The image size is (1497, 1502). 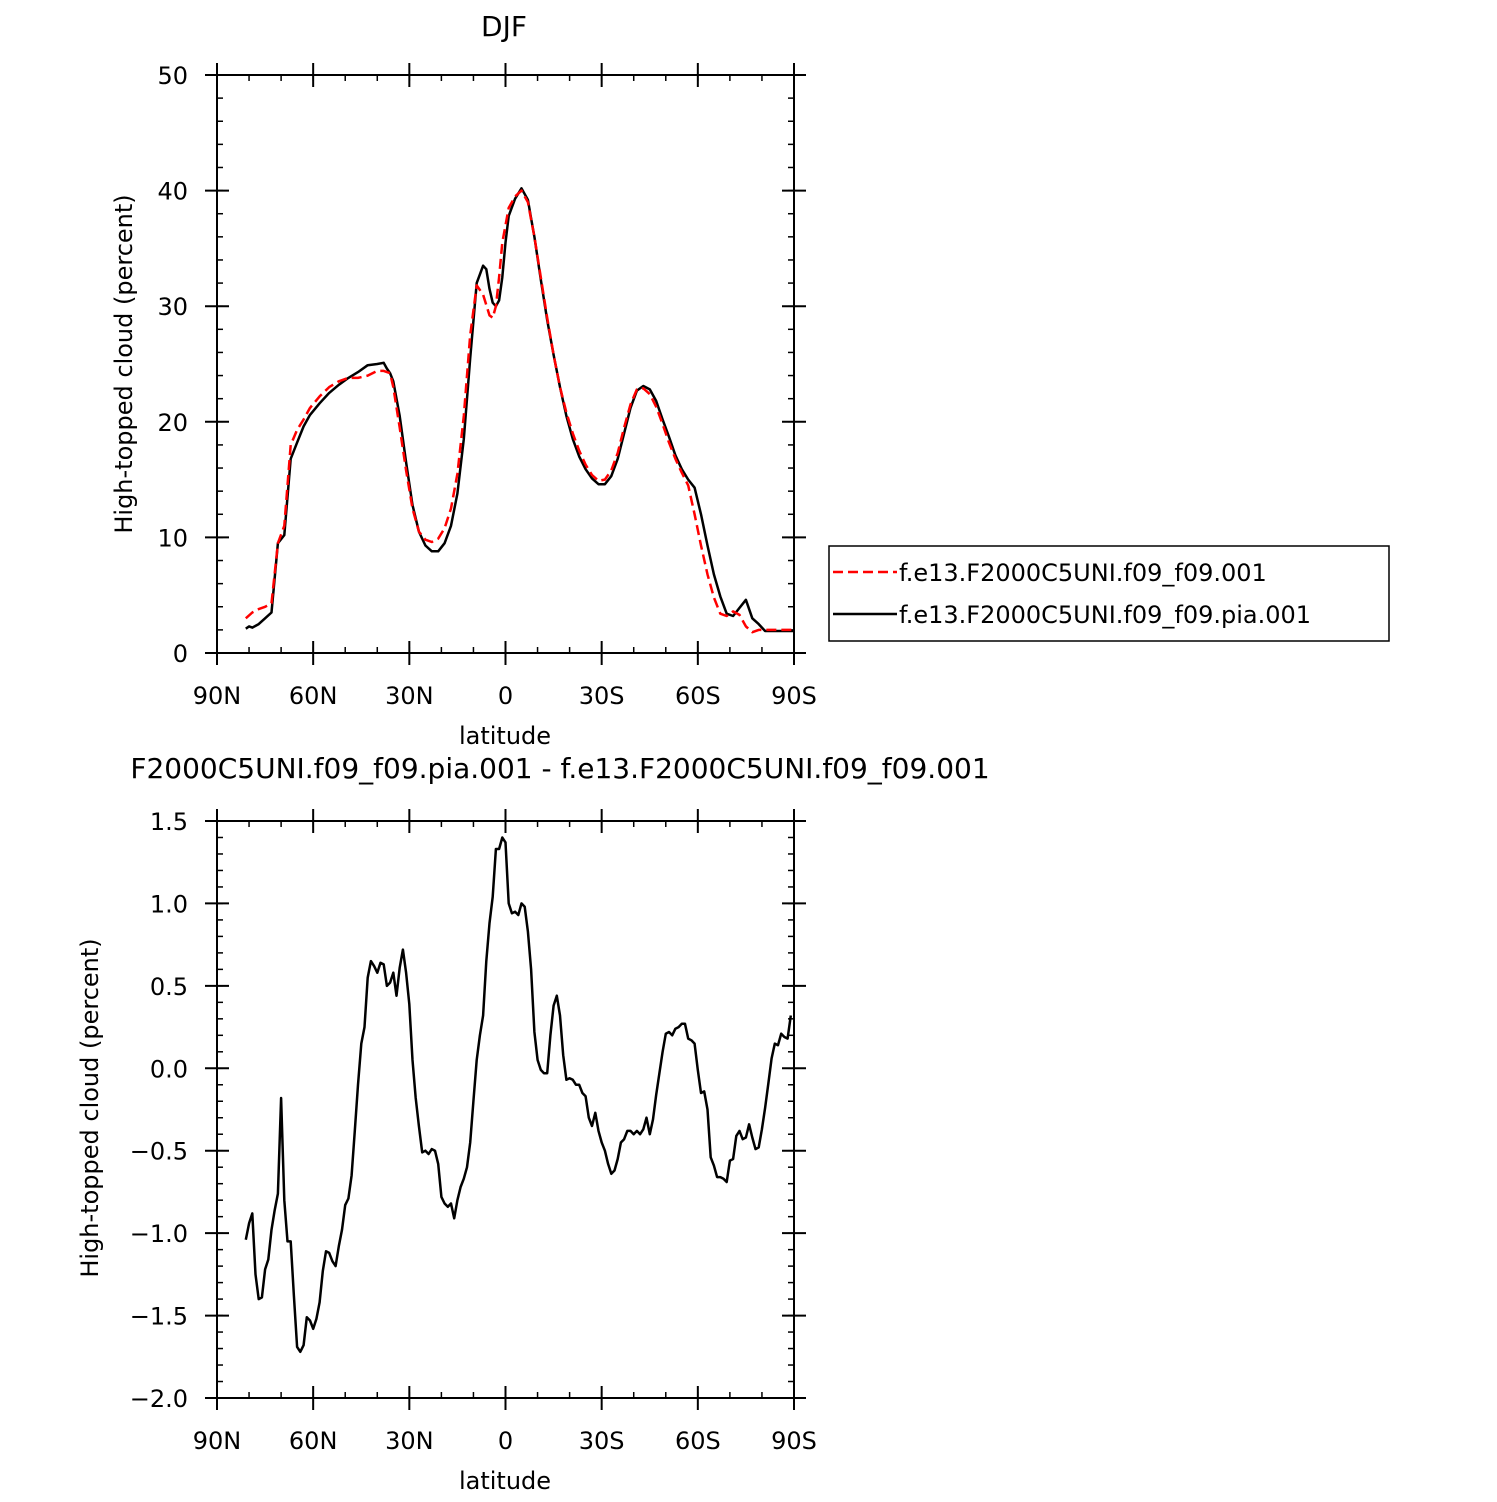 I want to click on top-plot-frame, so click(x=505, y=364).